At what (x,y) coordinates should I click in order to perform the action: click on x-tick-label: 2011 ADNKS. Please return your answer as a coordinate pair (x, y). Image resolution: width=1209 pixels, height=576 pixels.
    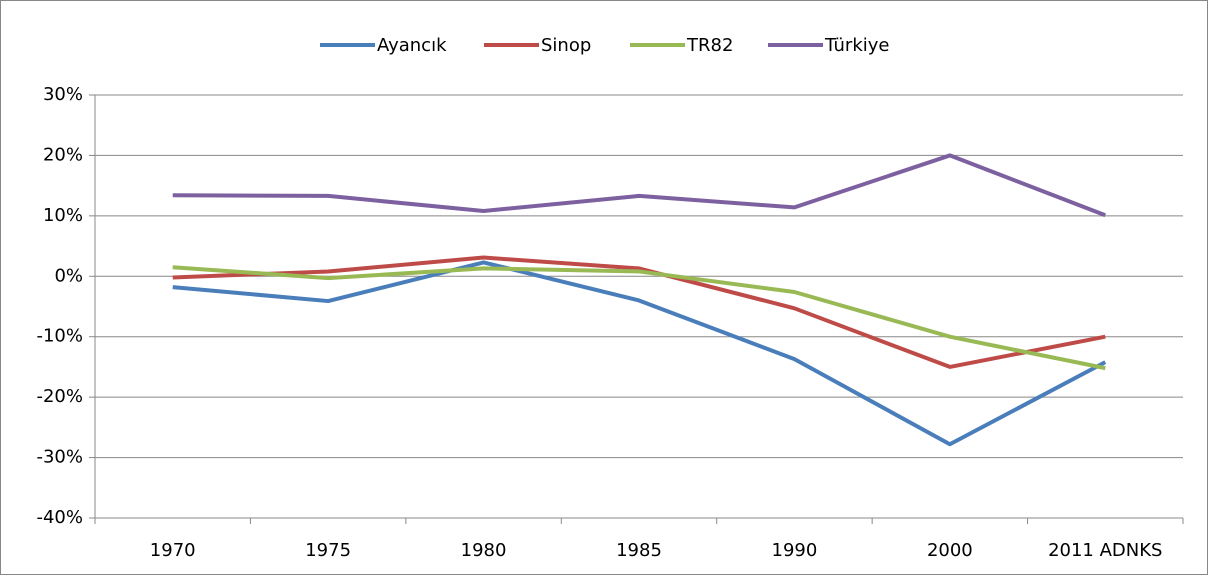
    Looking at the image, I should click on (1105, 550).